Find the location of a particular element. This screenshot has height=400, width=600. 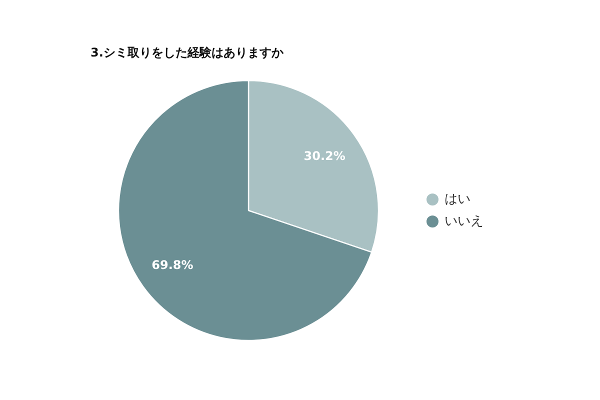

data-label: 69.8% is located at coordinates (173, 265).